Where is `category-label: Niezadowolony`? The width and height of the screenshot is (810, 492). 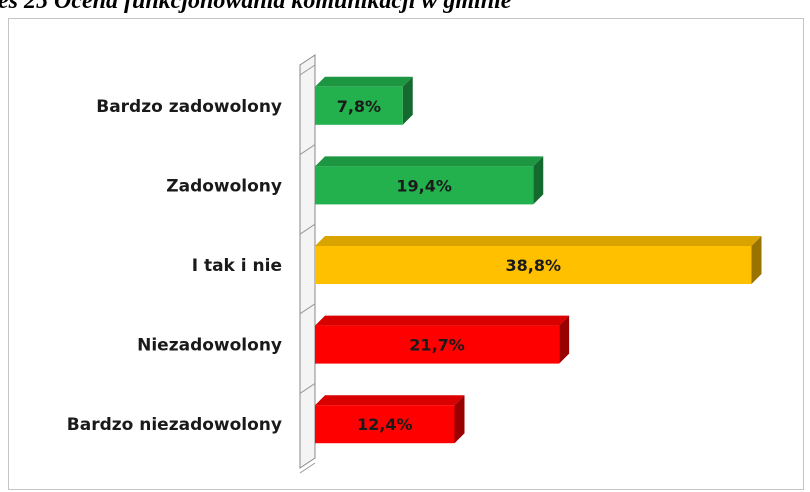
category-label: Niezadowolony is located at coordinates (209, 346).